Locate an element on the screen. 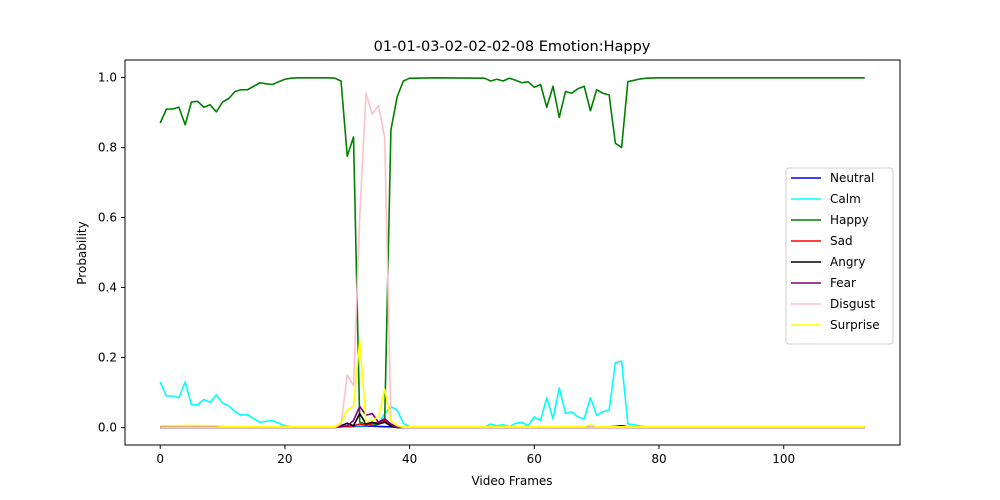 The height and width of the screenshot is (500, 1000). x-tick-label: 20 is located at coordinates (284, 459).